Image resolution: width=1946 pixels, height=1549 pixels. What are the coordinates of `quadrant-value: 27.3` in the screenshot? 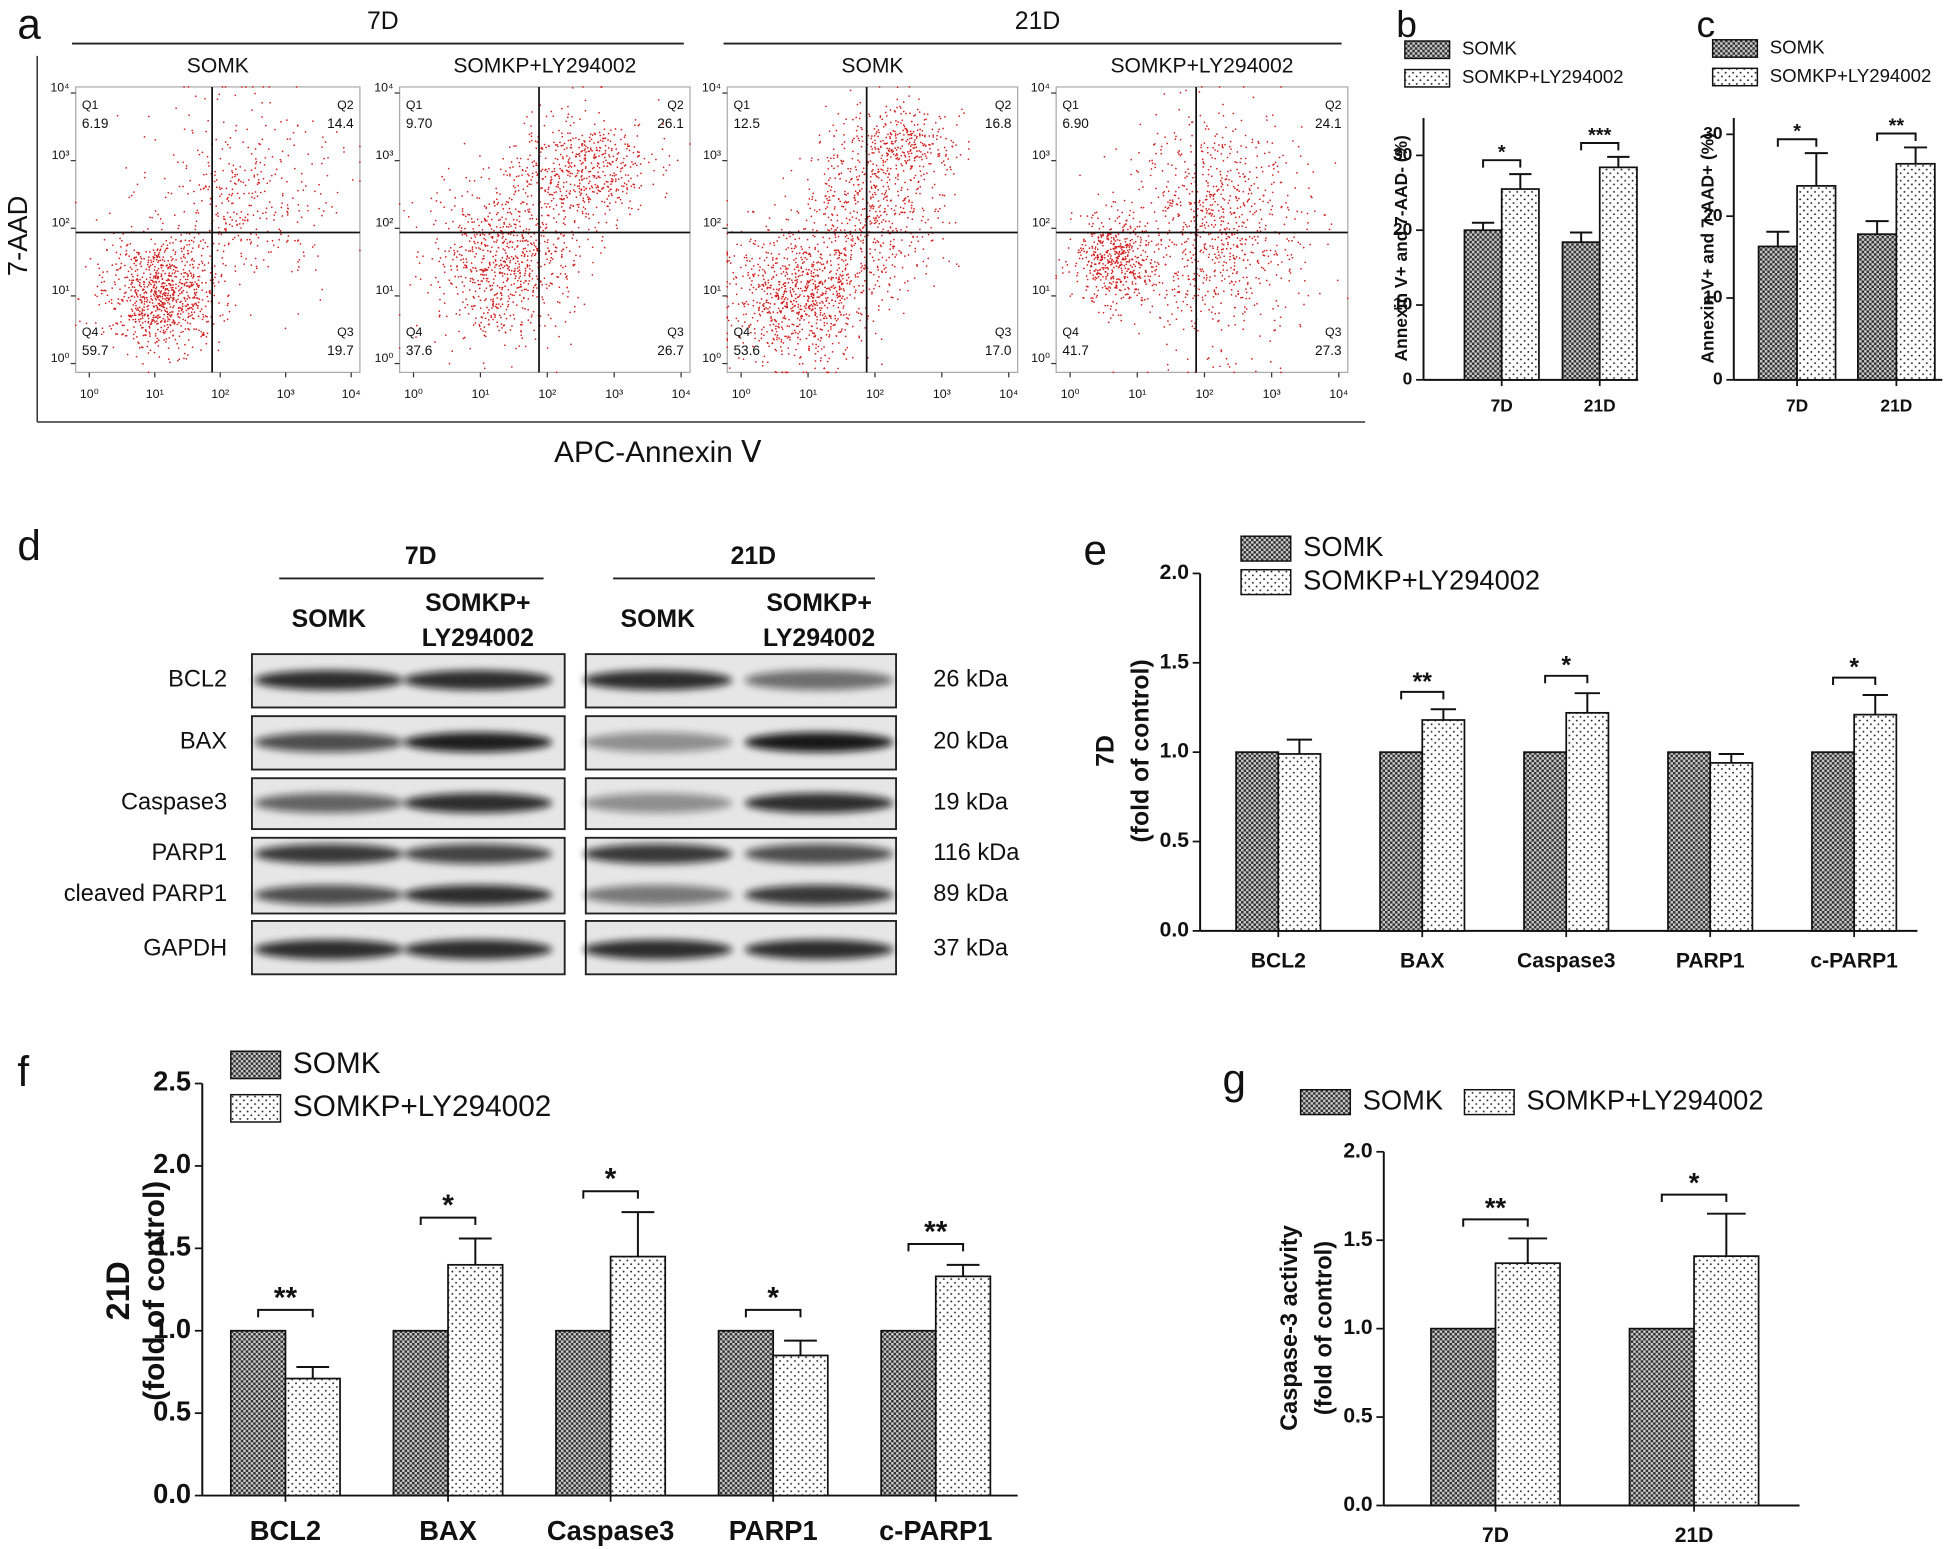 It's located at (1328, 350).